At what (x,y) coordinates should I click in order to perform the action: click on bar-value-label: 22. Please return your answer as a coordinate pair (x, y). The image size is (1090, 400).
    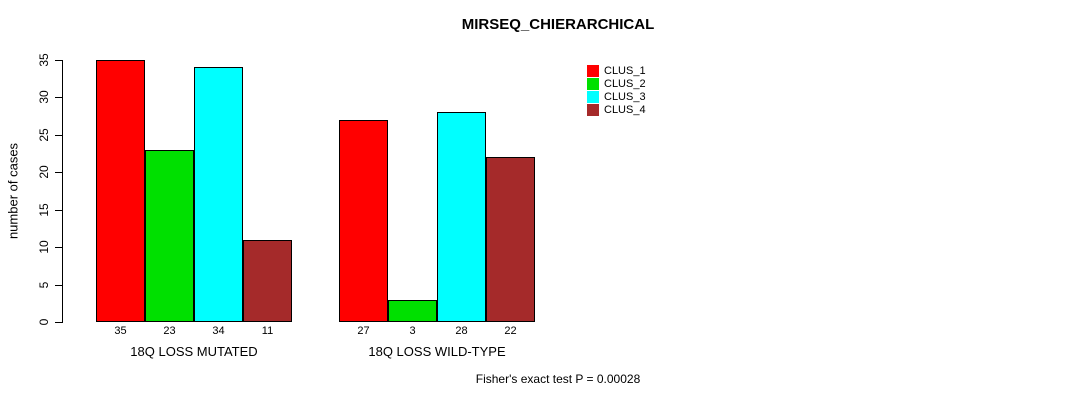
    Looking at the image, I should click on (510, 331).